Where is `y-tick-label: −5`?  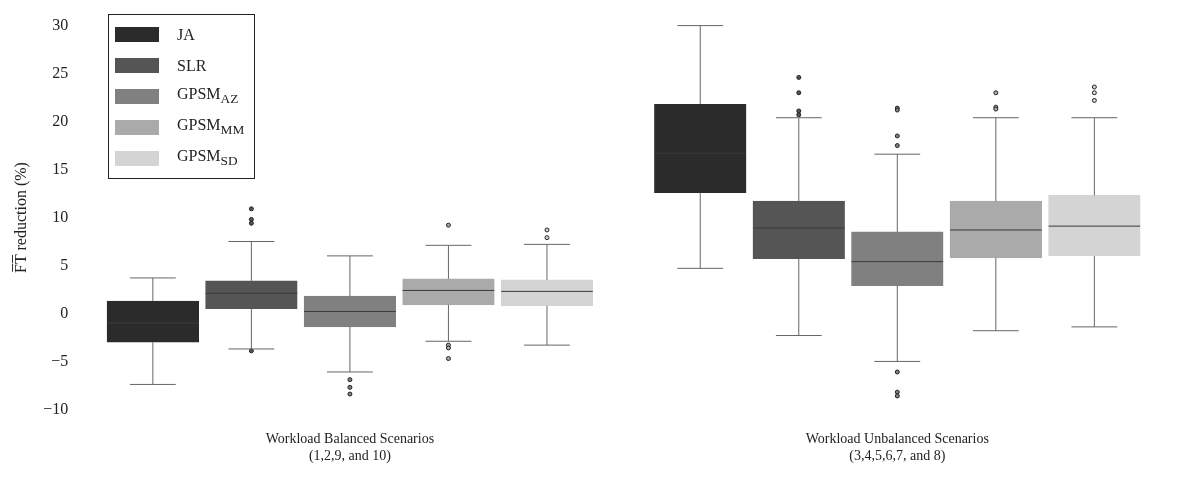
y-tick-label: −5 is located at coordinates (60, 360).